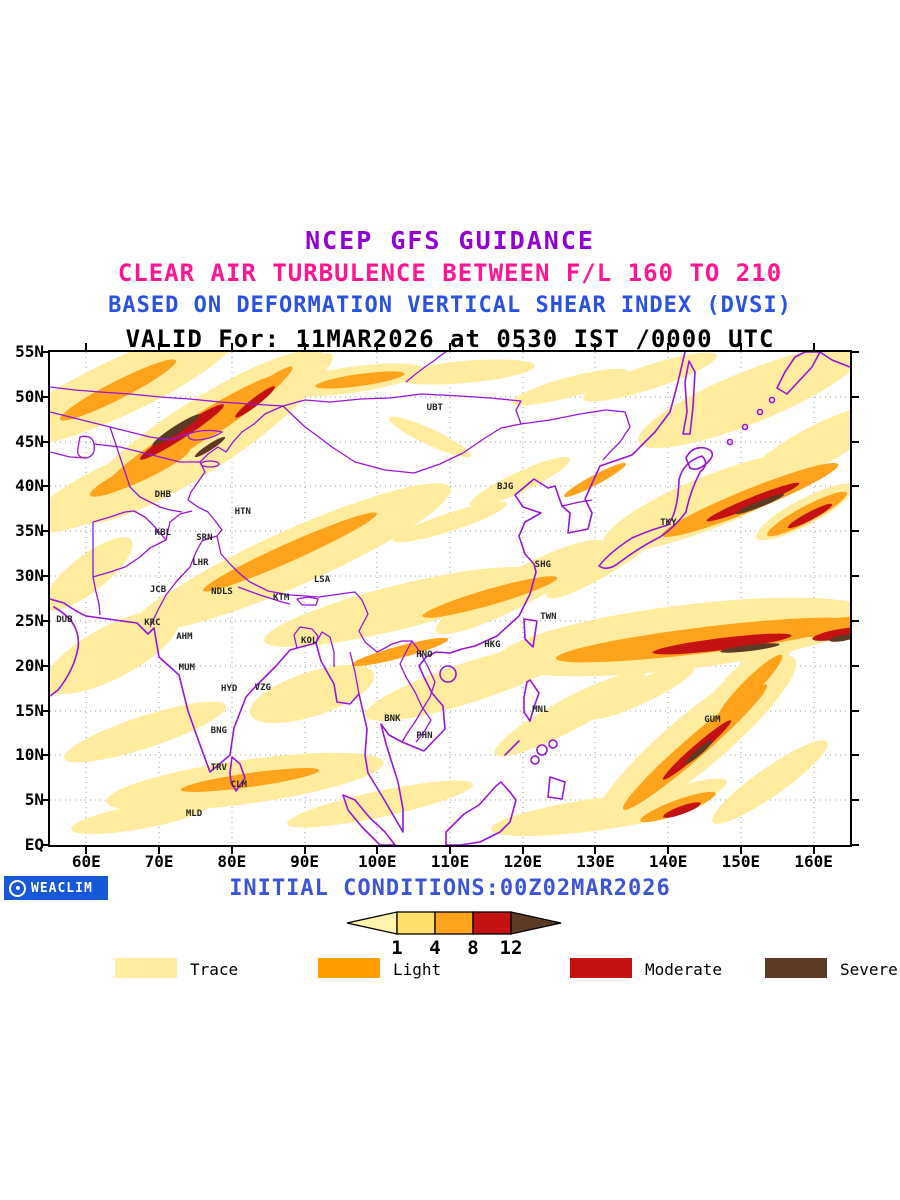 The image size is (900, 1200). I want to click on lat-label: 5N, so click(34, 800).